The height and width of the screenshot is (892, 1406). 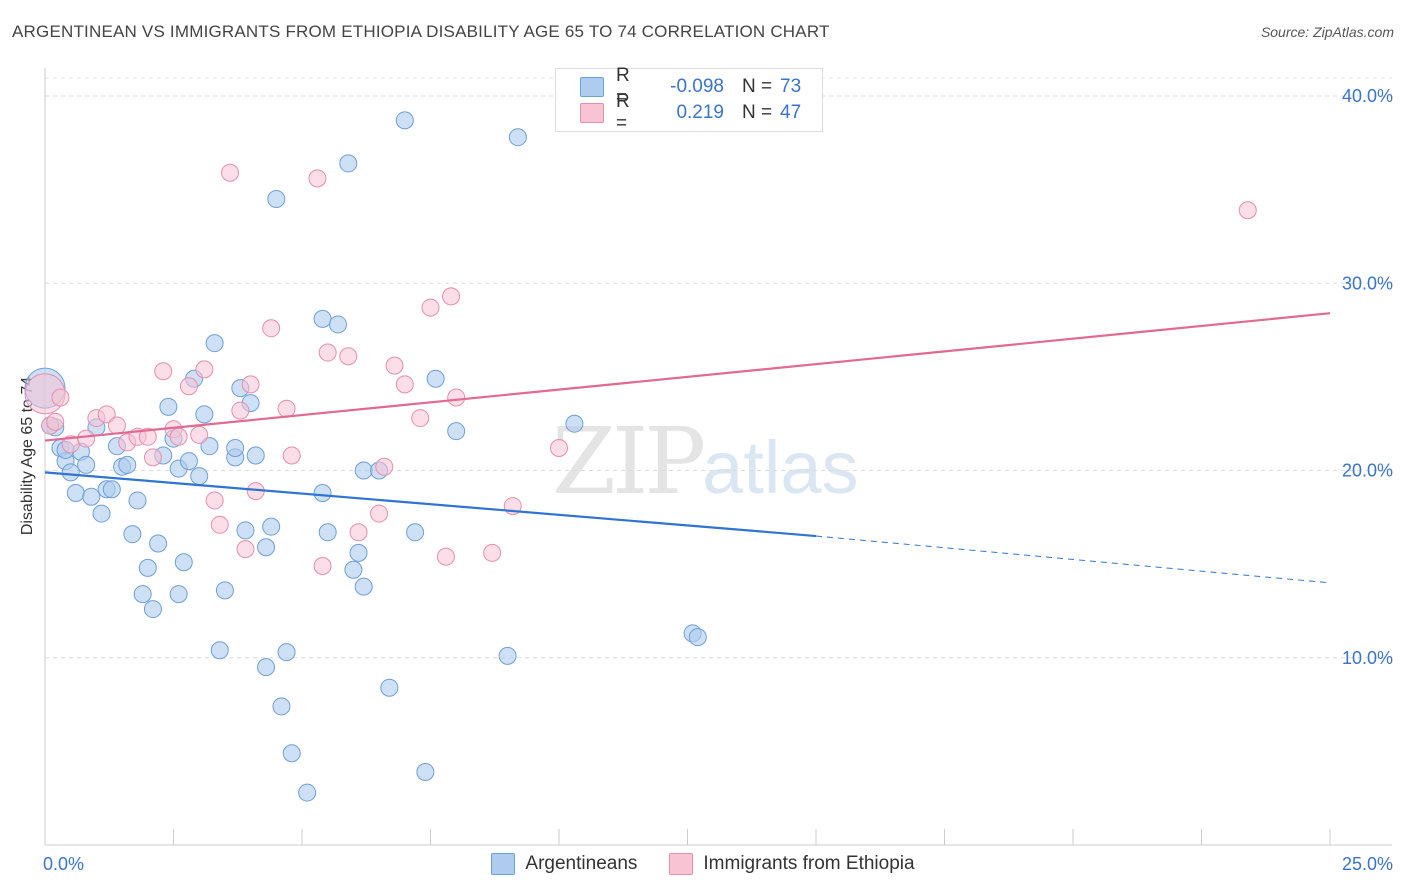 I want to click on series-swatch-ethiopia, so click(x=681, y=864).